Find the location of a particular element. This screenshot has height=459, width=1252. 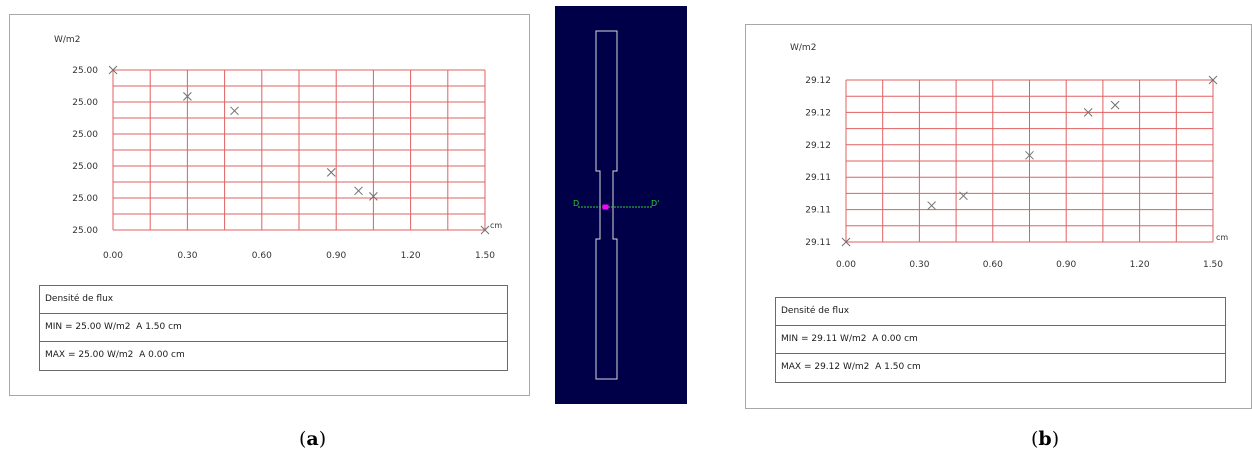

caption-b: (b) is located at coordinates (1045, 439).